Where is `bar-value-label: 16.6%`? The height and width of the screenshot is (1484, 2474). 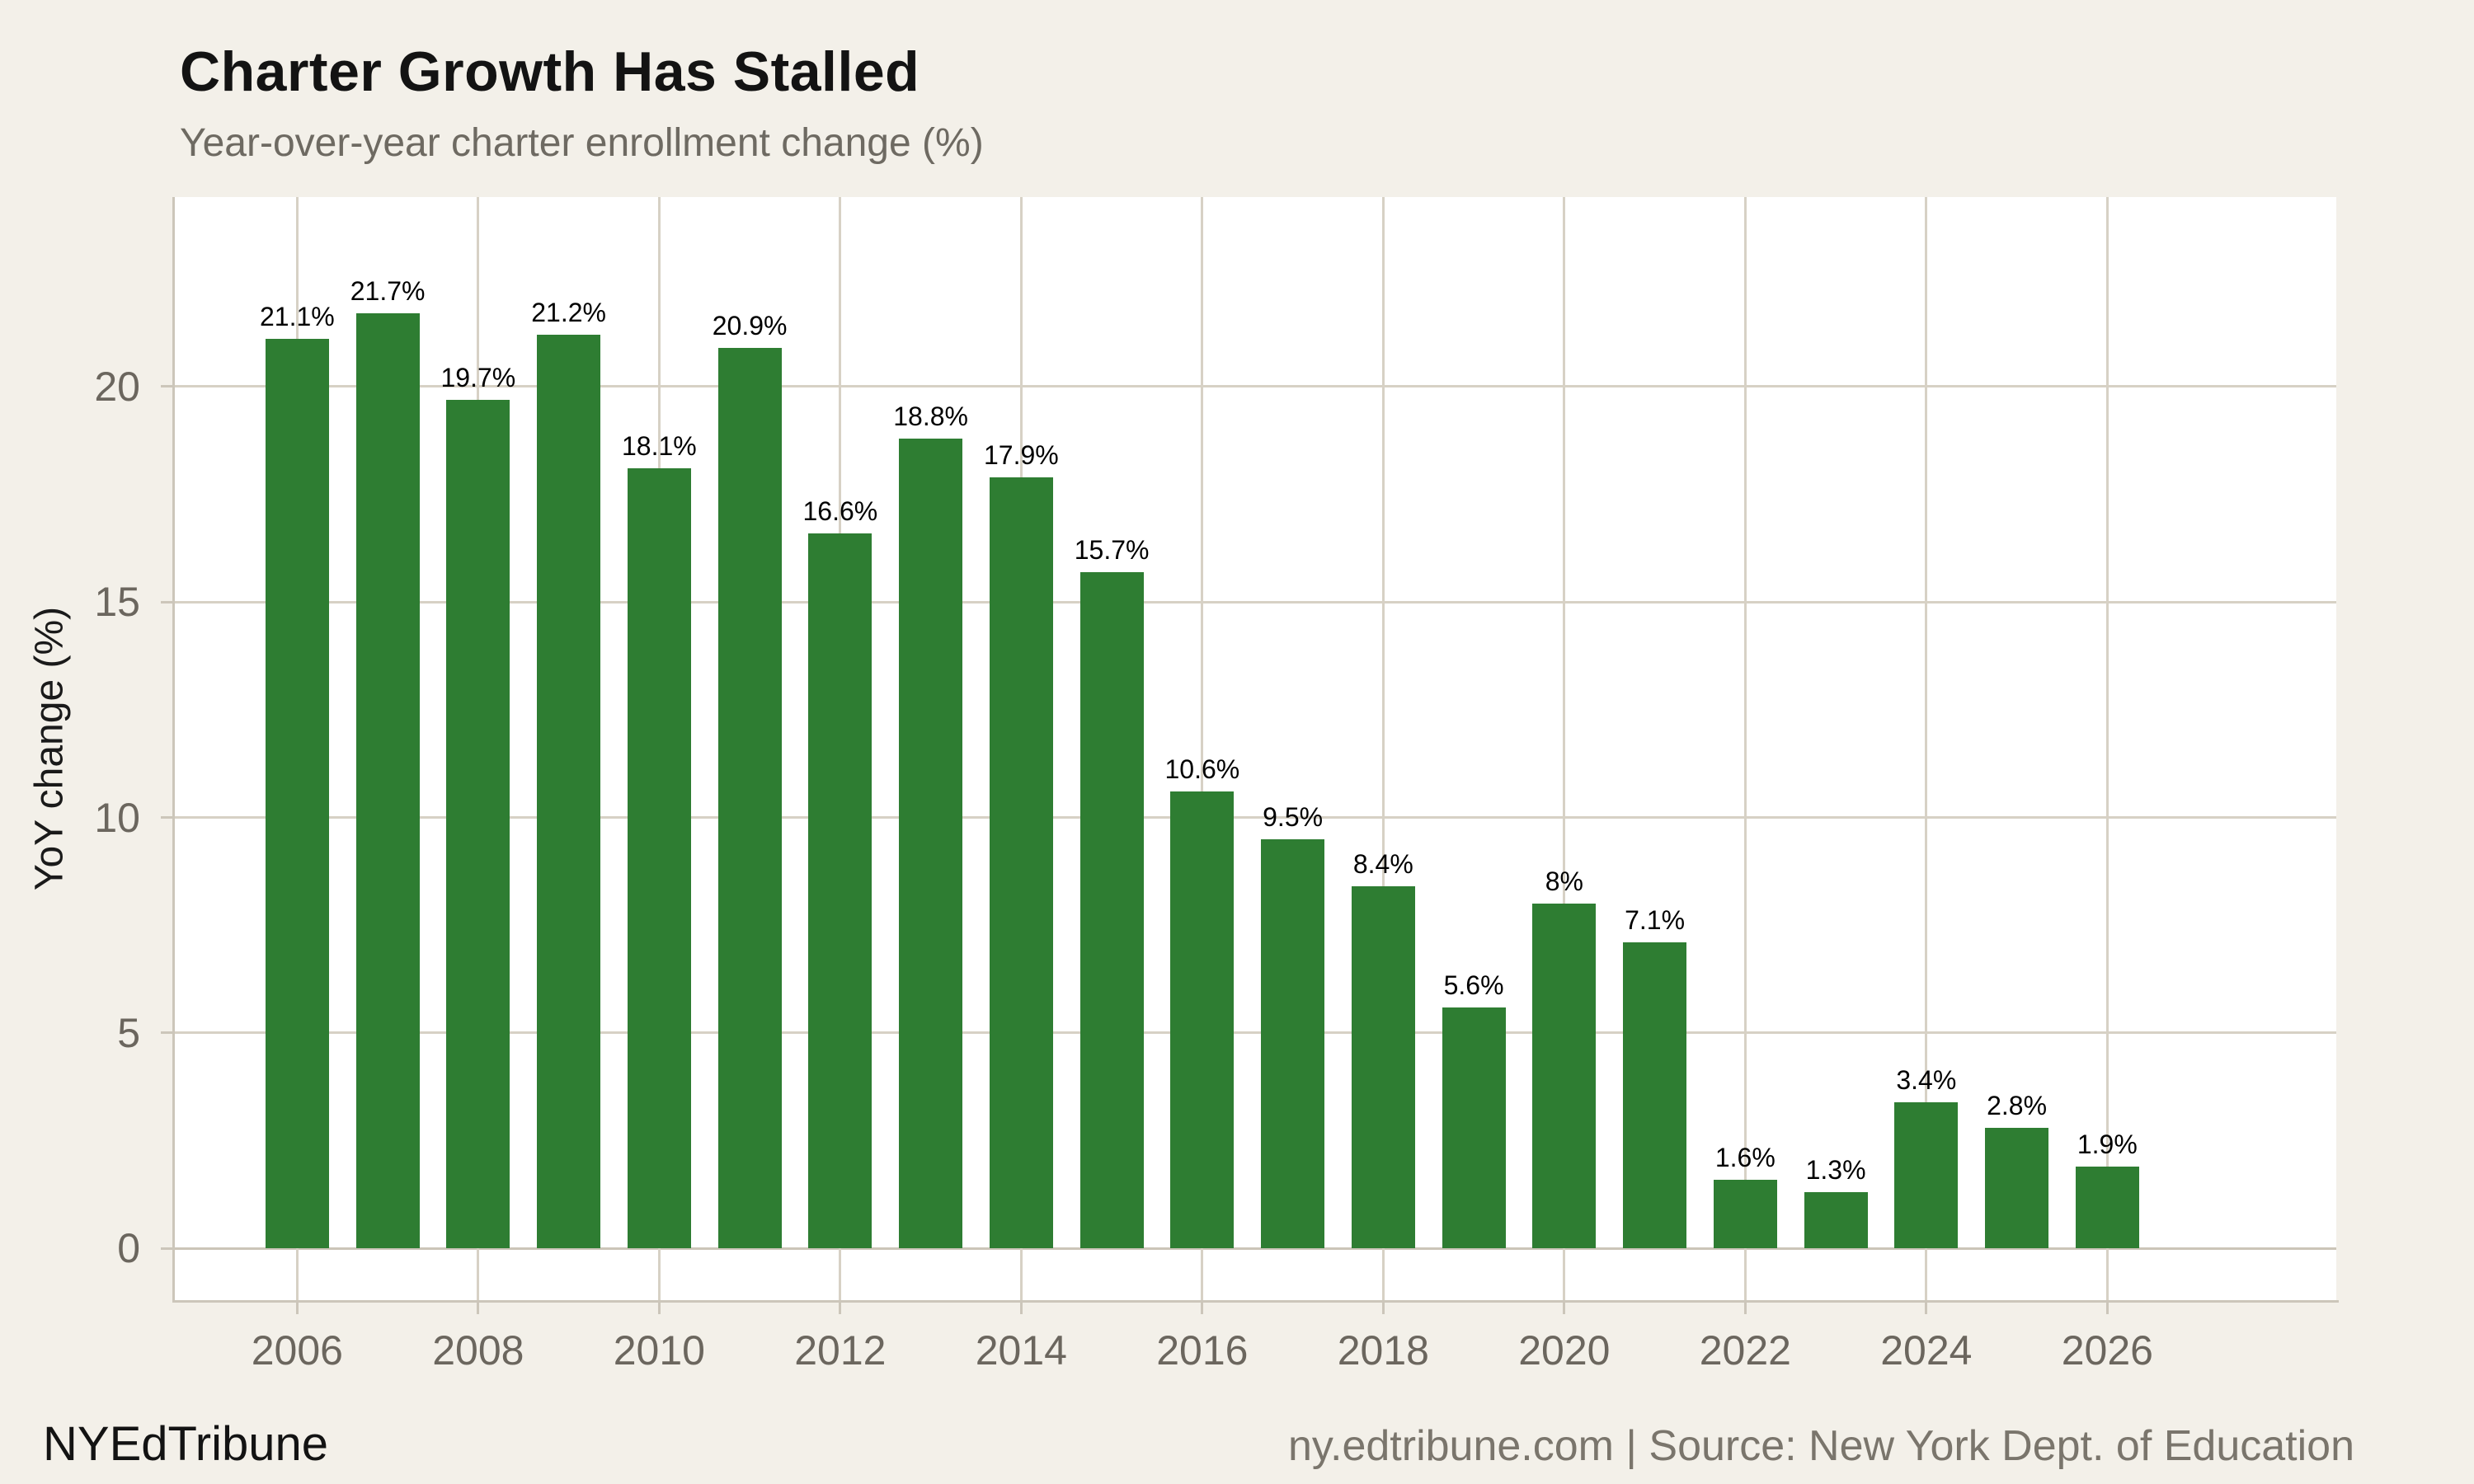
bar-value-label: 16.6% is located at coordinates (840, 510).